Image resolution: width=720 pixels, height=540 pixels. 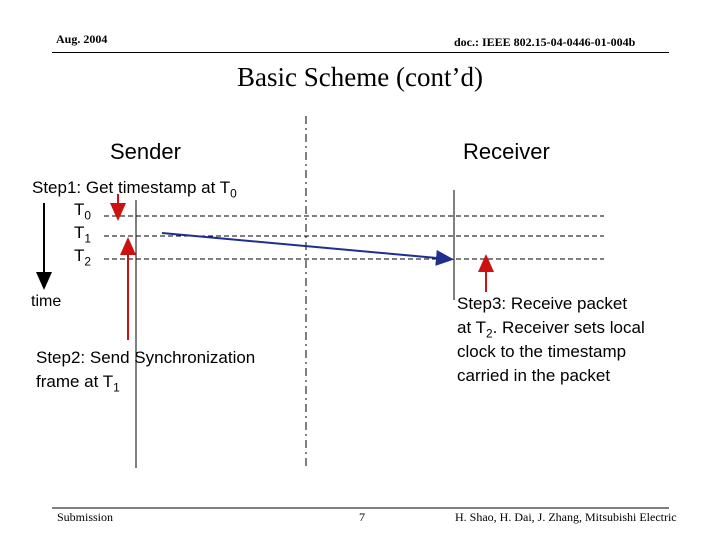 I want to click on header-rule, so click(x=360, y=52).